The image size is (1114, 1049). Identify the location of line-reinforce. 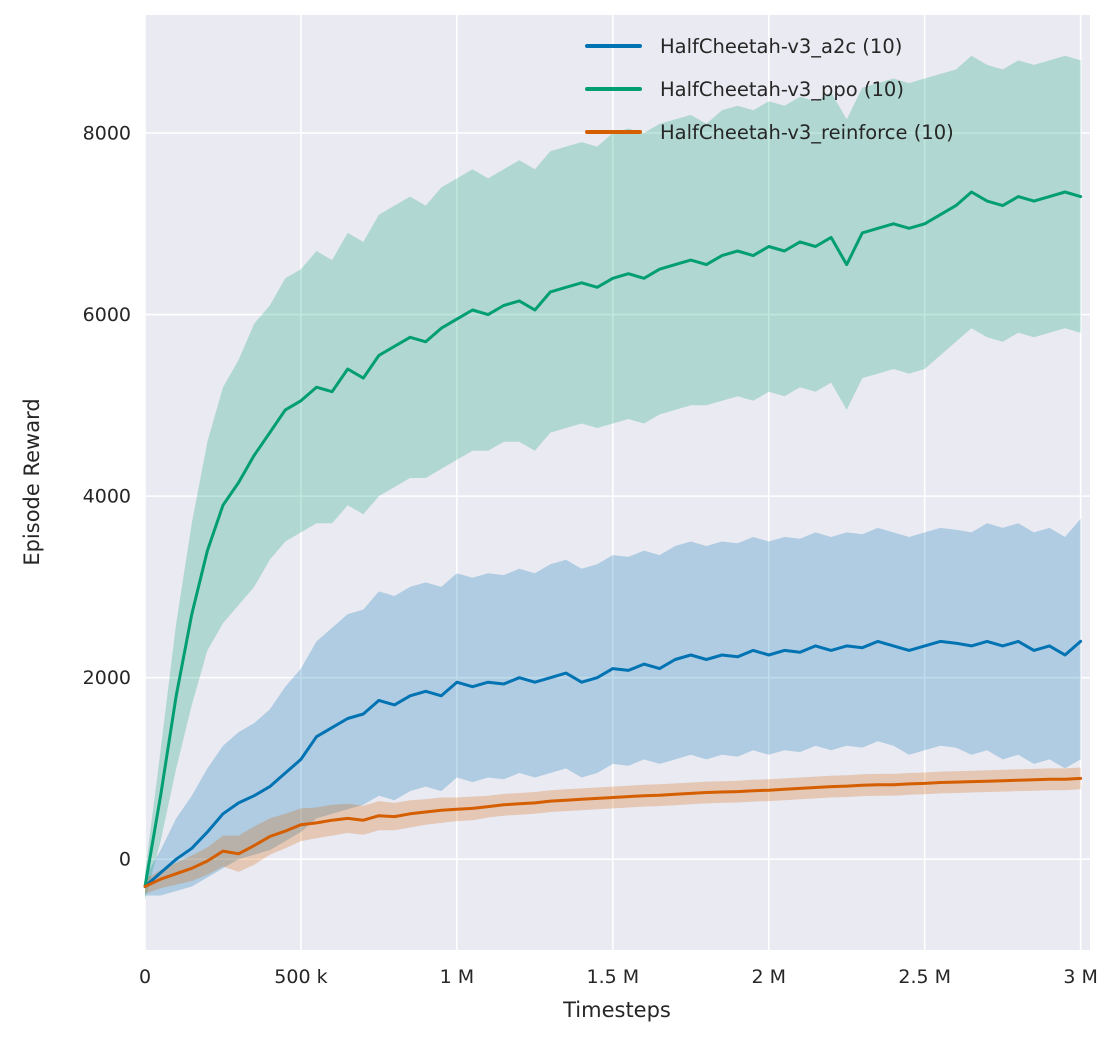
(613, 832).